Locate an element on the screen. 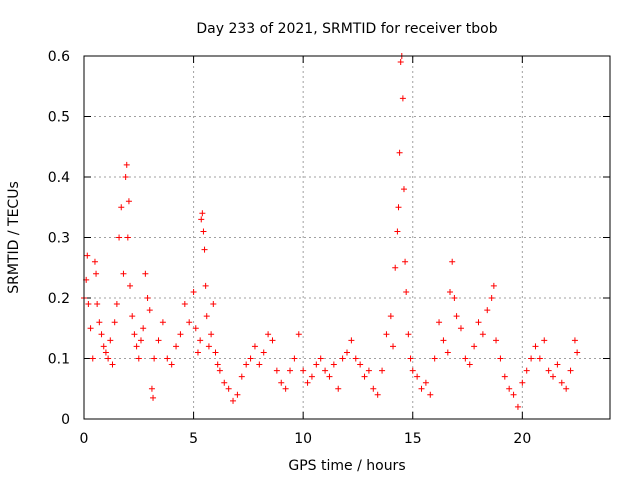  x-tick-label: 20 is located at coordinates (522, 439).